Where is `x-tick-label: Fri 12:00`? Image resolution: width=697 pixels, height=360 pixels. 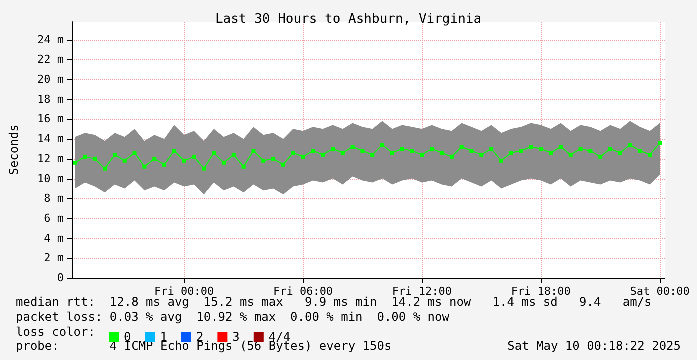 x-tick-label: Fri 12:00 is located at coordinates (422, 291).